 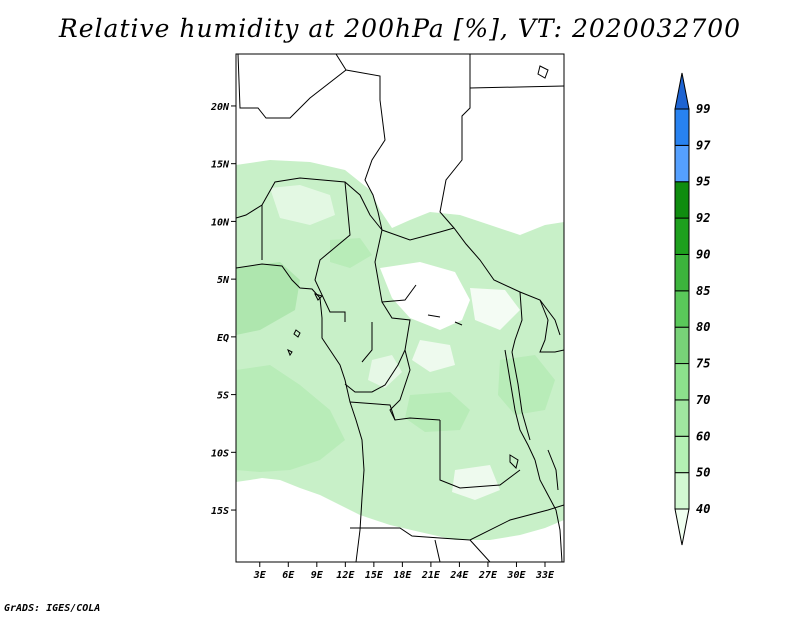 What do you see at coordinates (703, 327) in the screenshot?
I see `colorbar-label: 80` at bounding box center [703, 327].